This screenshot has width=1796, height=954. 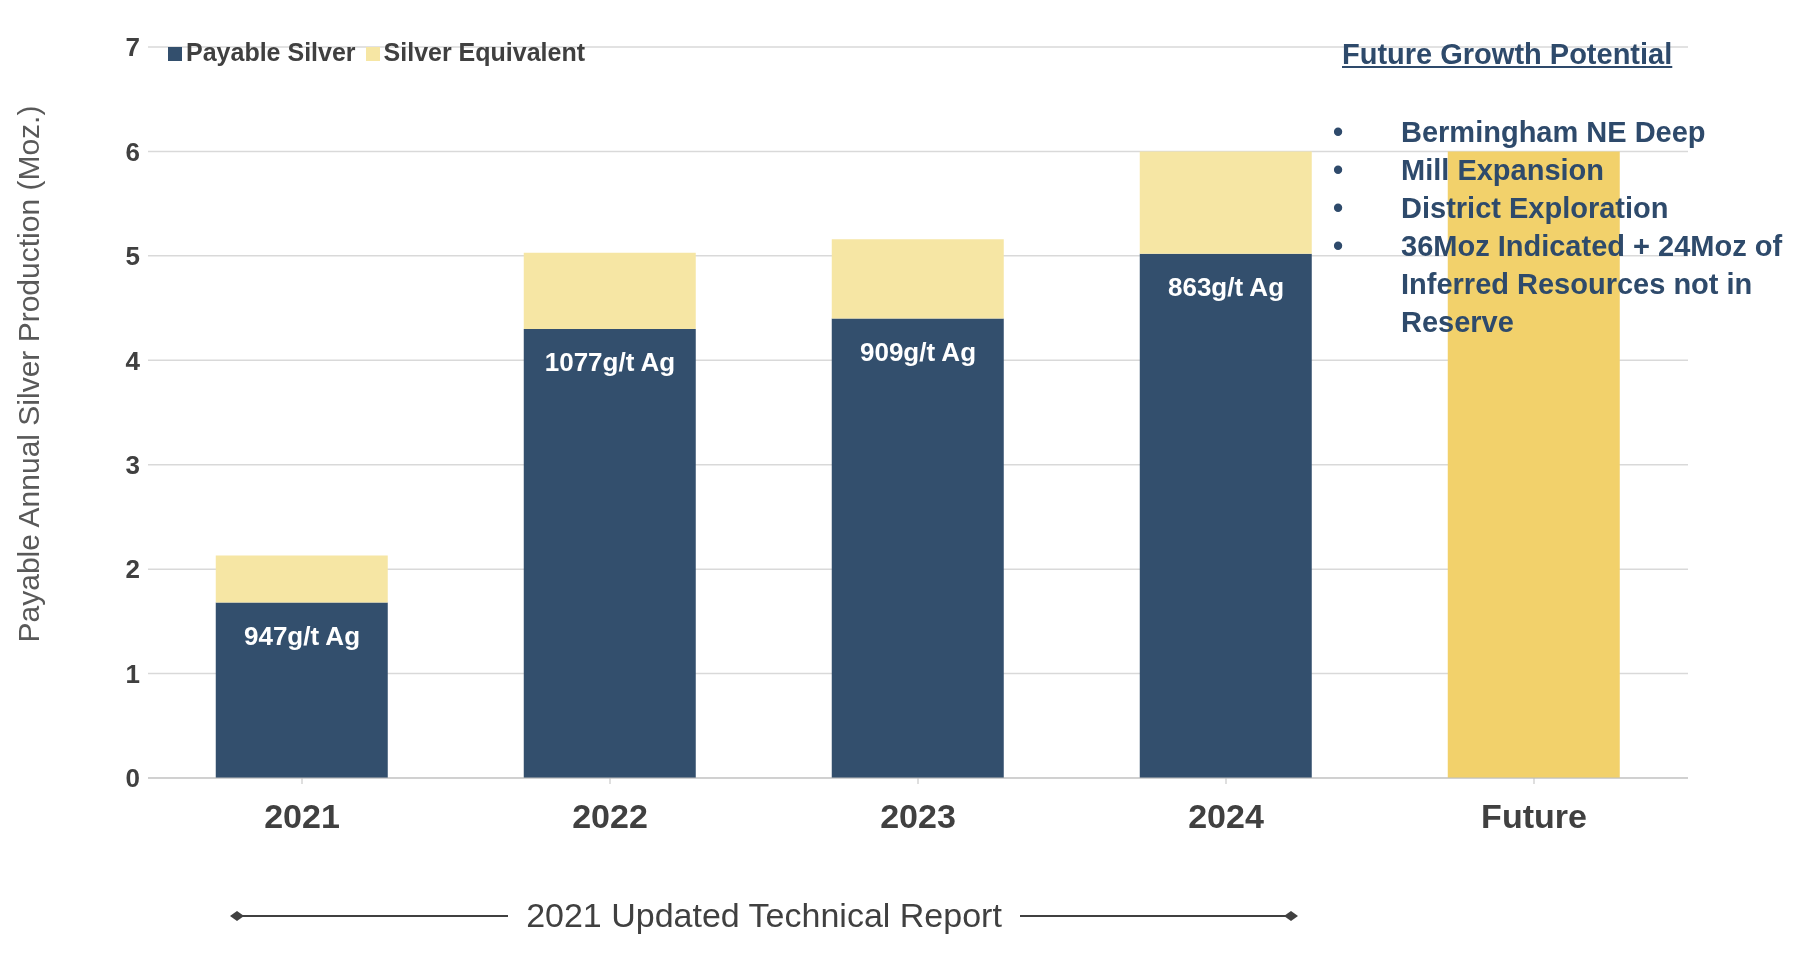 I want to click on x-tick-label: 2024, so click(x=1226, y=816).